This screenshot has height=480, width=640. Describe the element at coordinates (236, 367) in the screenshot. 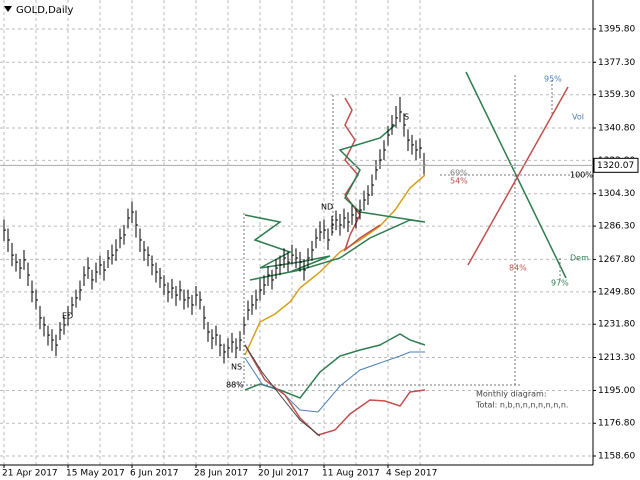

I see `annotation: NS` at that location.